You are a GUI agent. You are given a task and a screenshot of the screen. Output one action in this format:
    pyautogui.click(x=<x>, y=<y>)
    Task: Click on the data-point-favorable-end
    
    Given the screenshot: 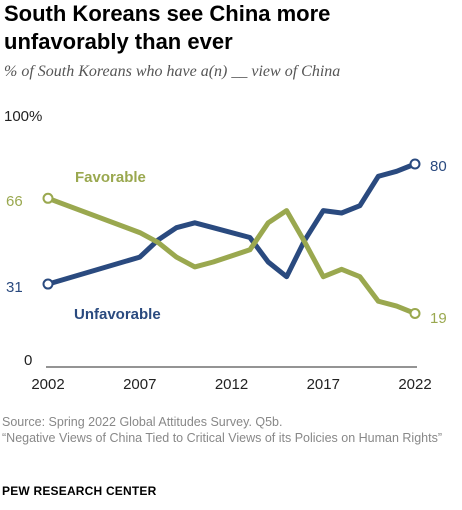 What is the action you would take?
    pyautogui.click(x=415, y=313)
    